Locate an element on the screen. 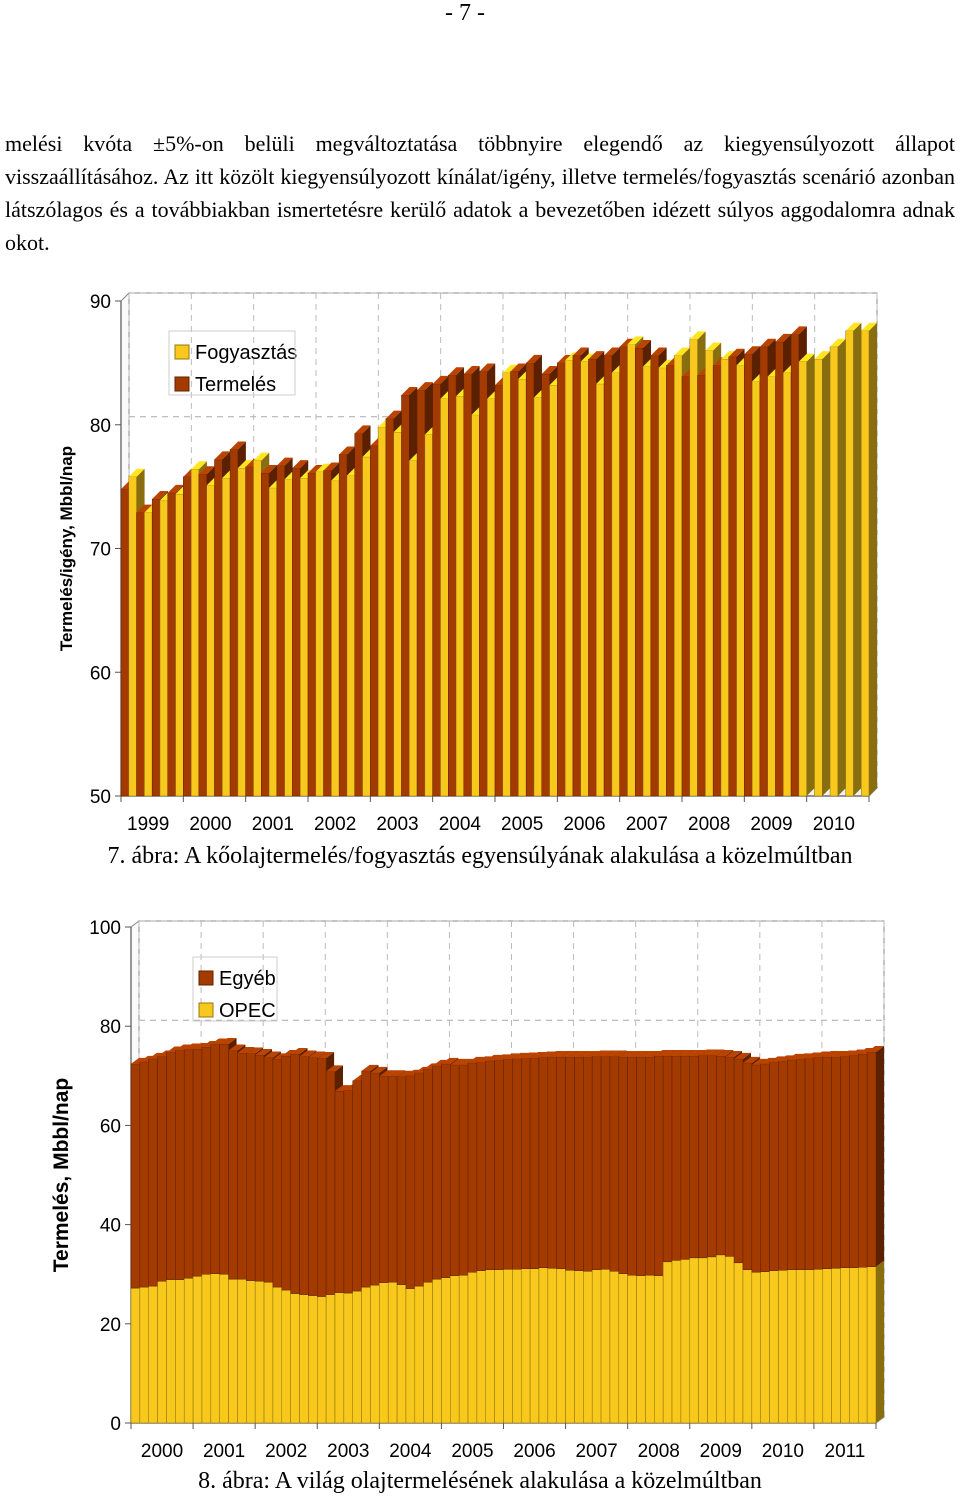 This screenshot has height=1501, width=960. y-axis-label: Termelés/igény, Mbbl/nap is located at coordinates (66, 548).